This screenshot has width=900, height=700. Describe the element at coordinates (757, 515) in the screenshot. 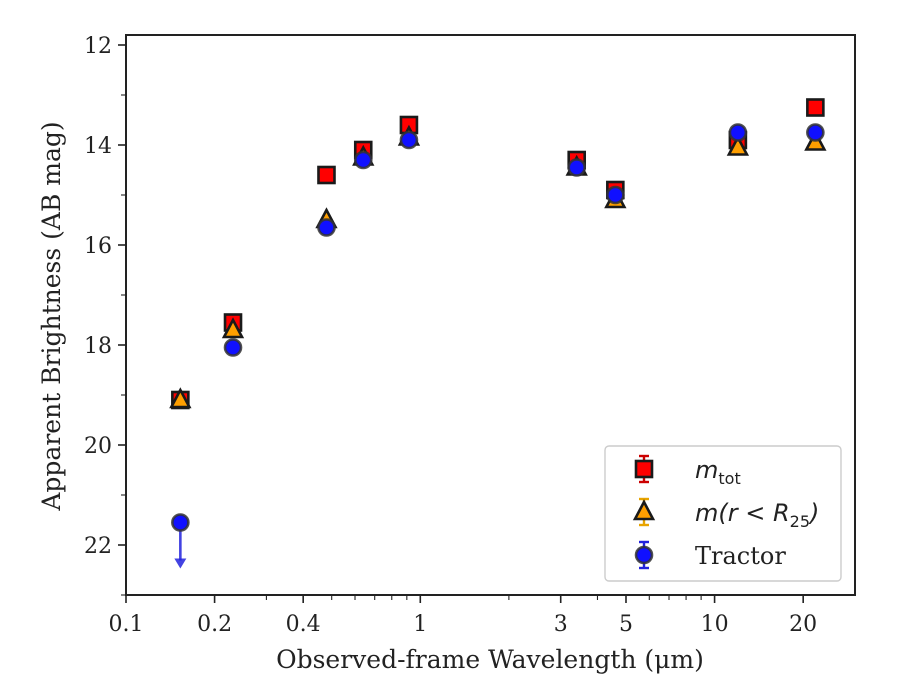

I see `legend-label: m(r < R25)` at that location.